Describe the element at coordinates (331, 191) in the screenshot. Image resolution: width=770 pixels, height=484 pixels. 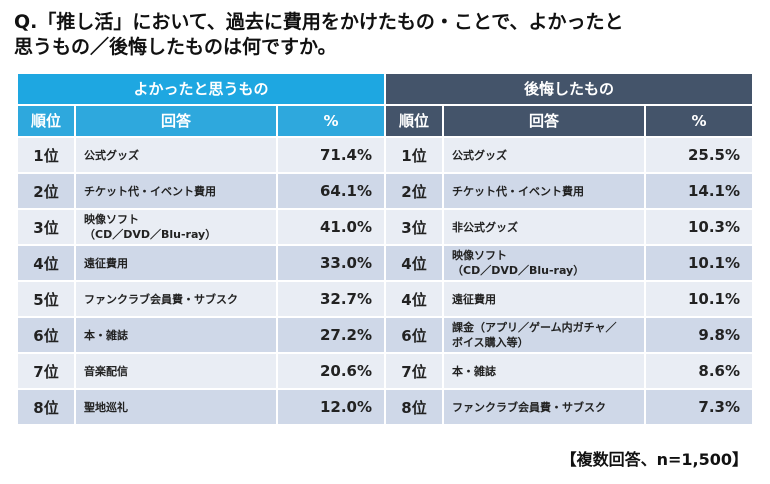
I see `pct-cell: 64.1%` at that location.